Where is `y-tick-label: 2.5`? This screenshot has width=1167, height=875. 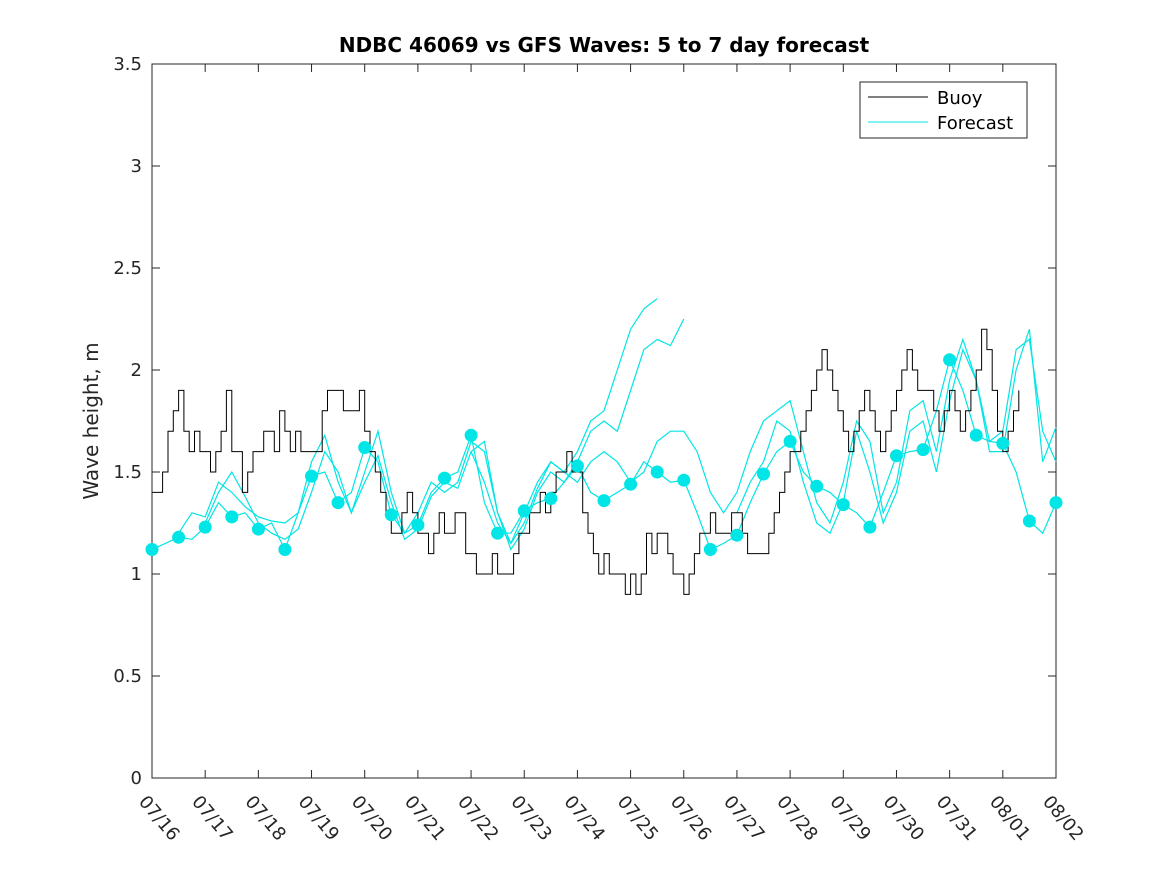
y-tick-label: 2.5 is located at coordinates (127, 268).